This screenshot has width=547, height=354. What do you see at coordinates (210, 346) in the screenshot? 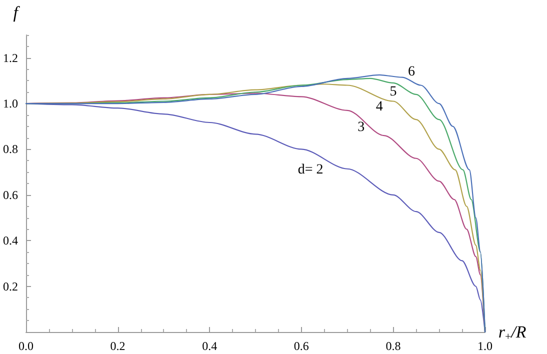
I see `x-tick-label: 0.4` at bounding box center [210, 346].